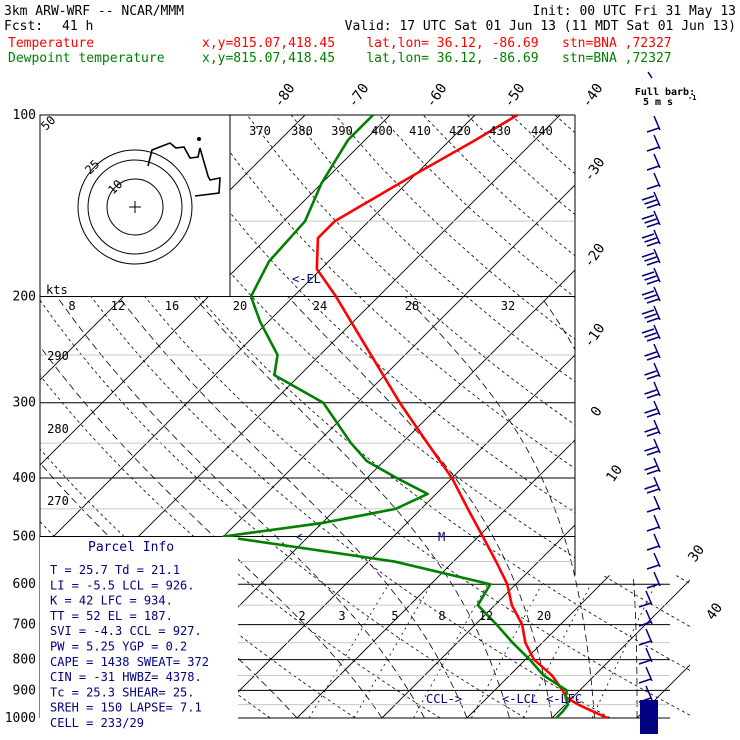 The height and width of the screenshot is (740, 740). What do you see at coordinates (97, 723) in the screenshot?
I see `parcel-info-row: CELL = 233/29` at bounding box center [97, 723].